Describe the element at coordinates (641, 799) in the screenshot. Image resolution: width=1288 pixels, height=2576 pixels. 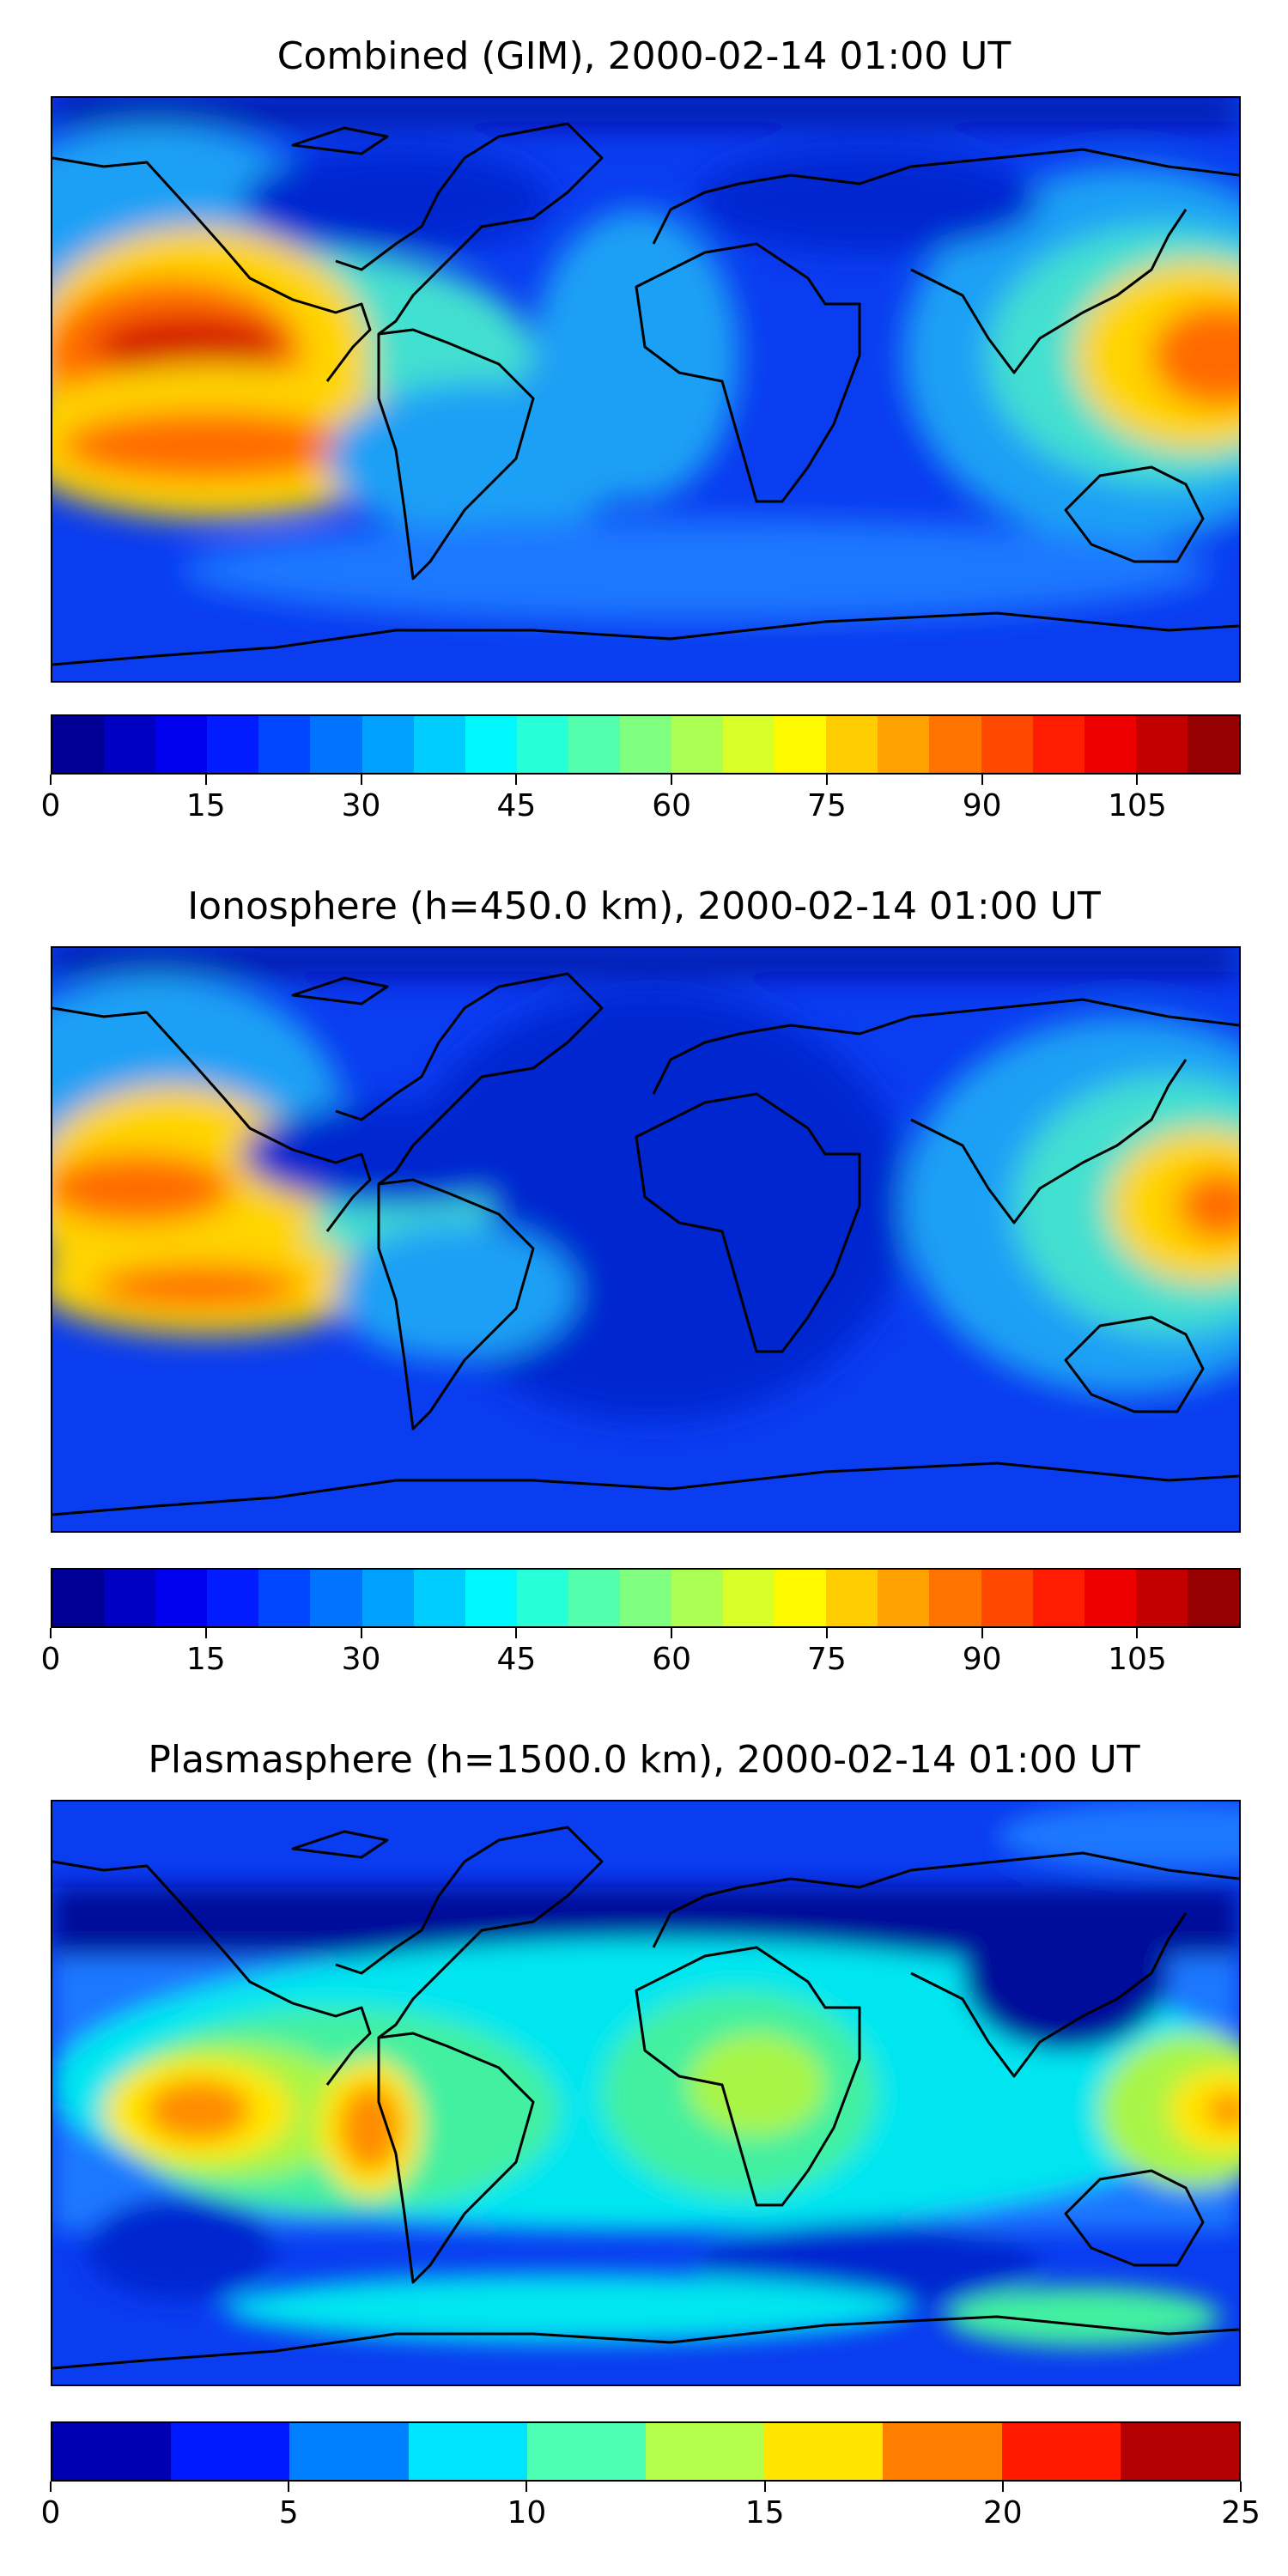
I see `panel-1-colorbar-ticks: 0 15 30 45 60 75 90 105` at that location.